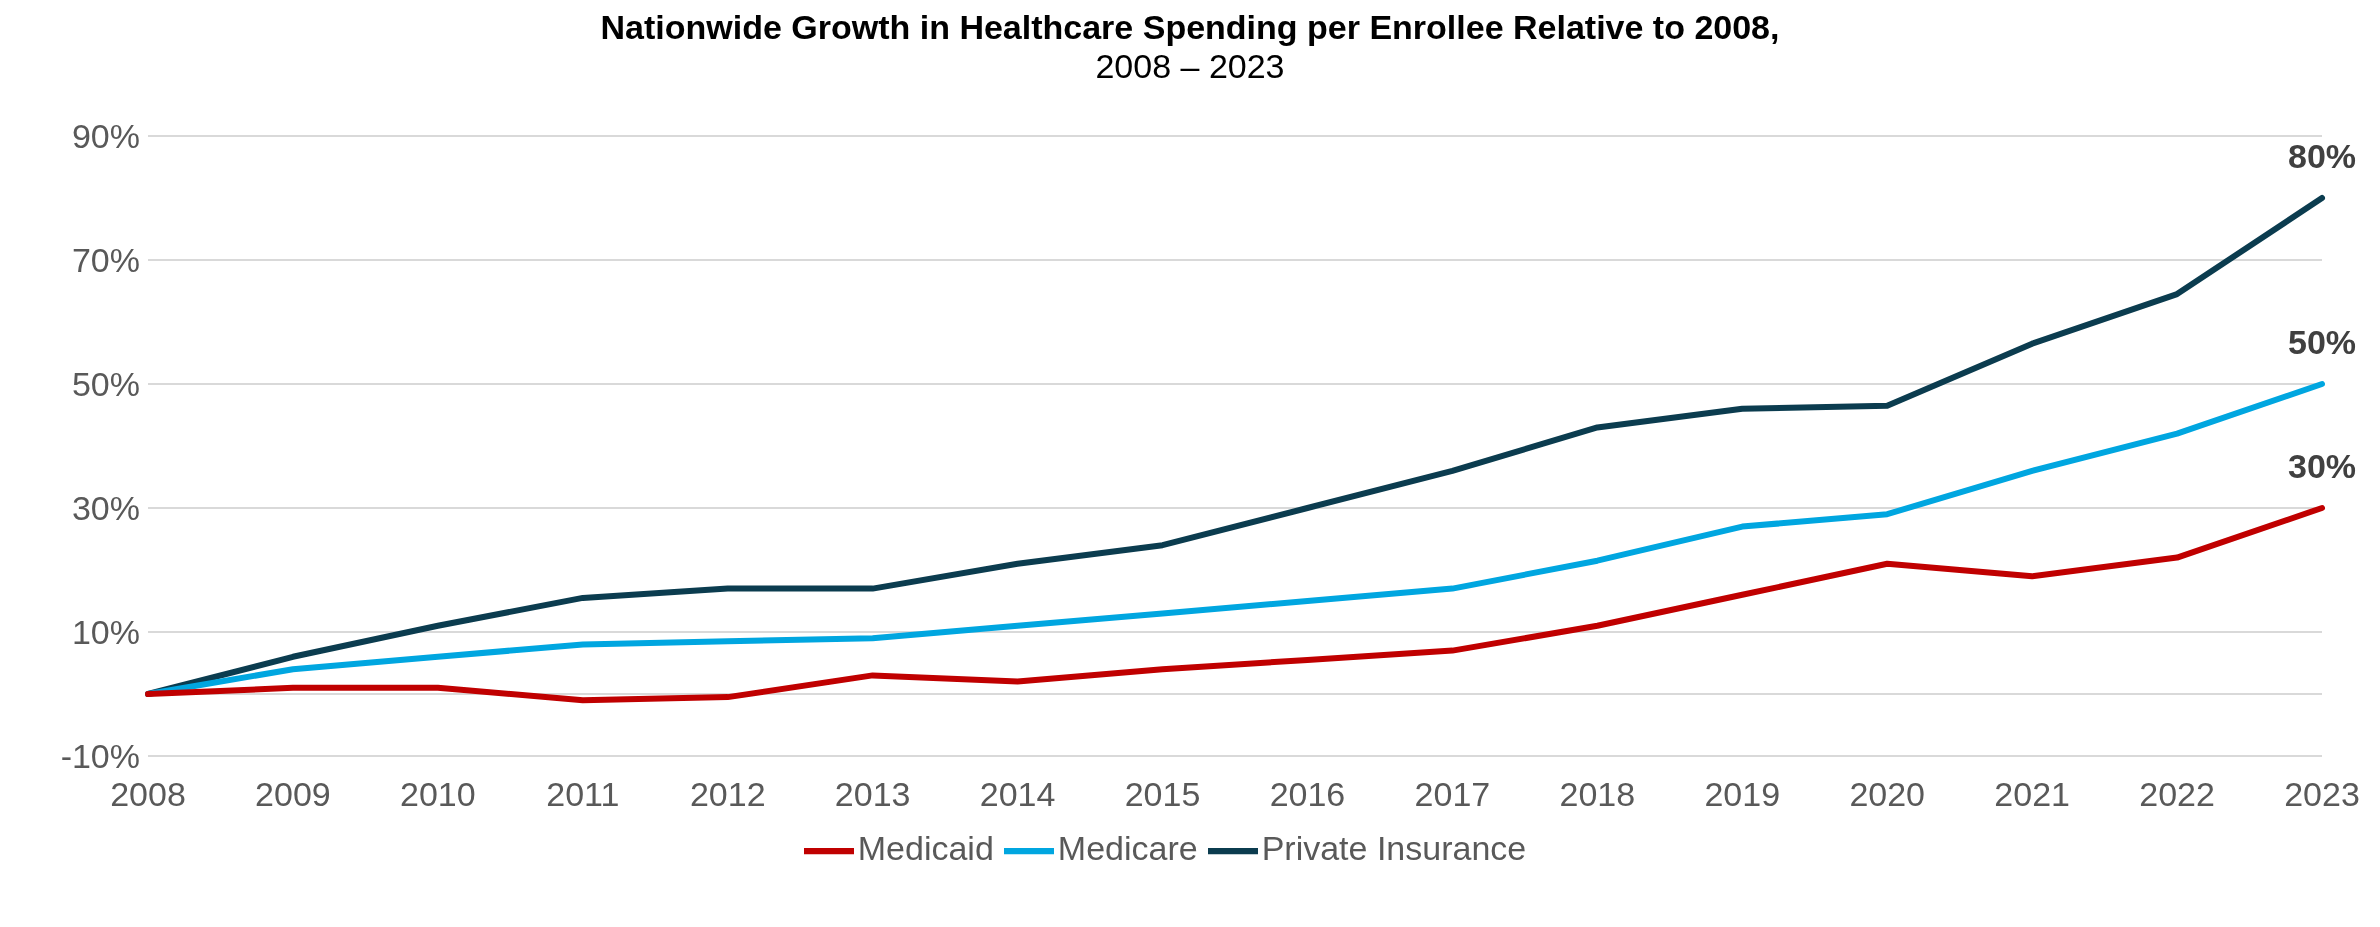 This screenshot has height=927, width=2380. I want to click on x-tick-label: 2019, so click(1742, 794).